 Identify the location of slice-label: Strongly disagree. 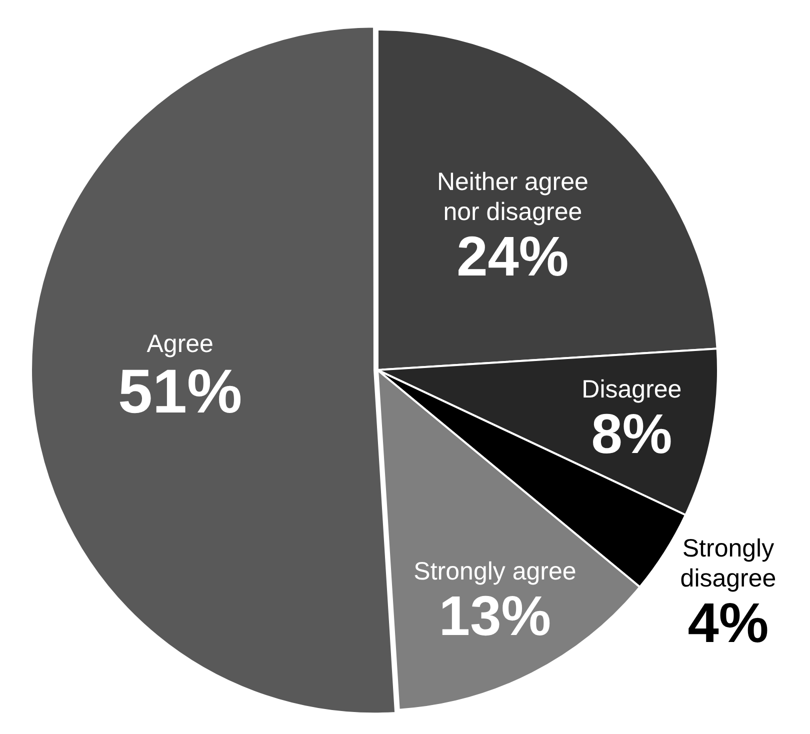
(728, 563).